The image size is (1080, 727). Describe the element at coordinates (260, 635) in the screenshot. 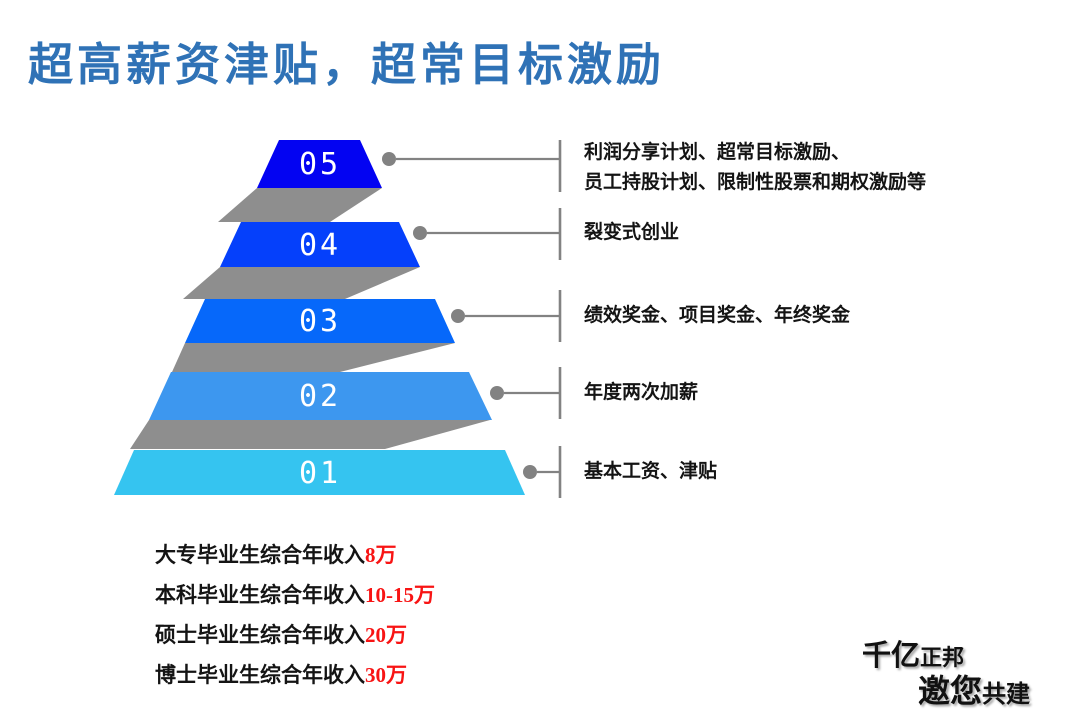

I see `salary-prefix: 硕士毕业生综合年收入` at that location.